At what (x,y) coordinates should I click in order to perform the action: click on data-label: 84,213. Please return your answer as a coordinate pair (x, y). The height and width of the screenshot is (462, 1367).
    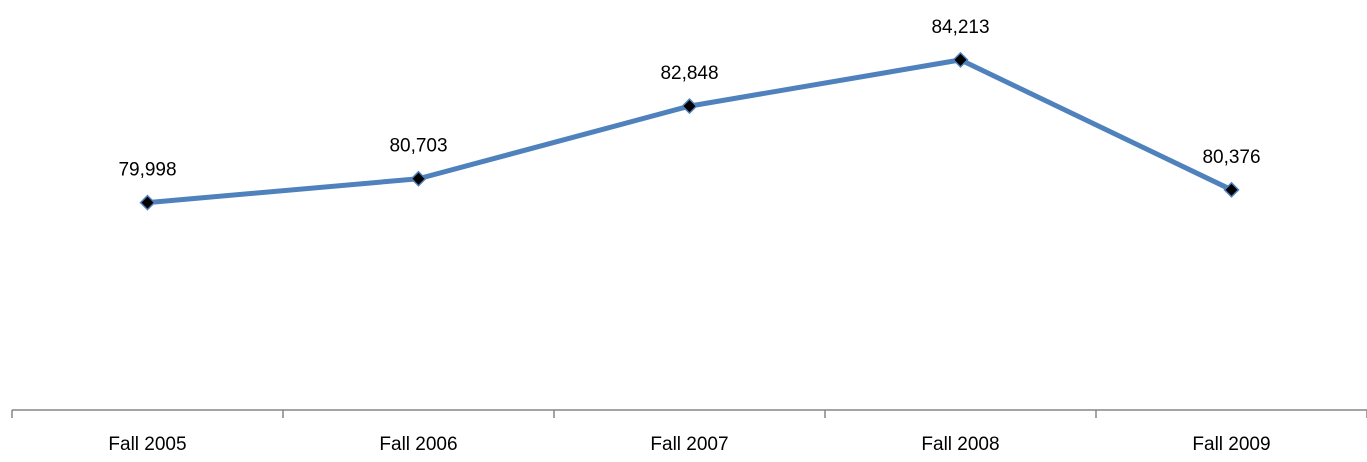
    Looking at the image, I should click on (960, 27).